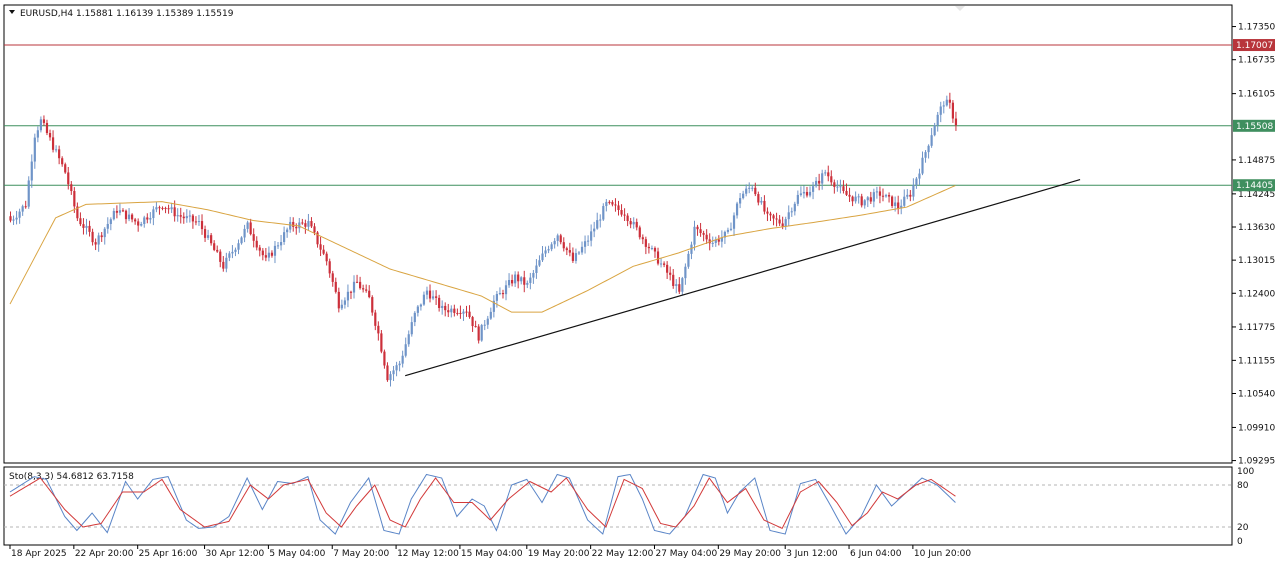 This screenshot has height=571, width=1280. I want to click on level-tag-bg, so click(1254, 185).